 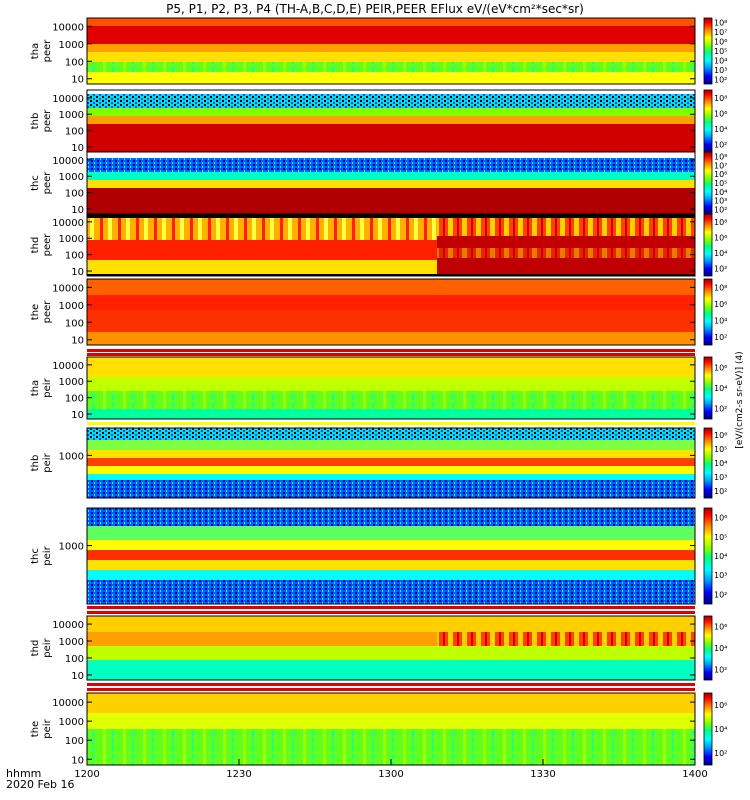 I want to click on panel-label-the-peer: the, so click(x=35, y=312).